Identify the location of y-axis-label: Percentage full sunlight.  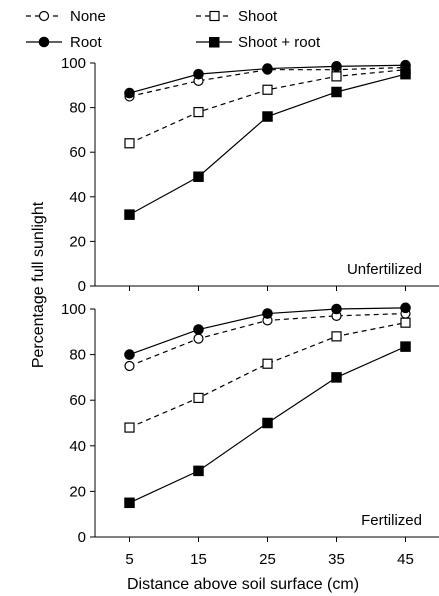
(38, 284).